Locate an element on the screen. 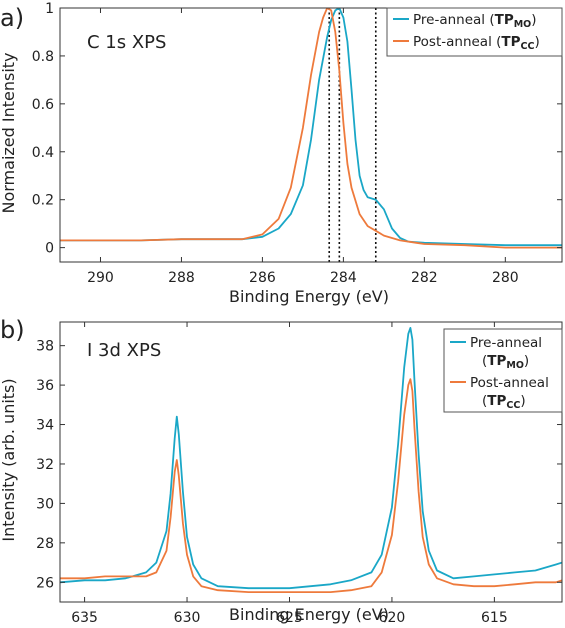 The height and width of the screenshot is (628, 565). y-tick-label: 0.2 is located at coordinates (43, 201).